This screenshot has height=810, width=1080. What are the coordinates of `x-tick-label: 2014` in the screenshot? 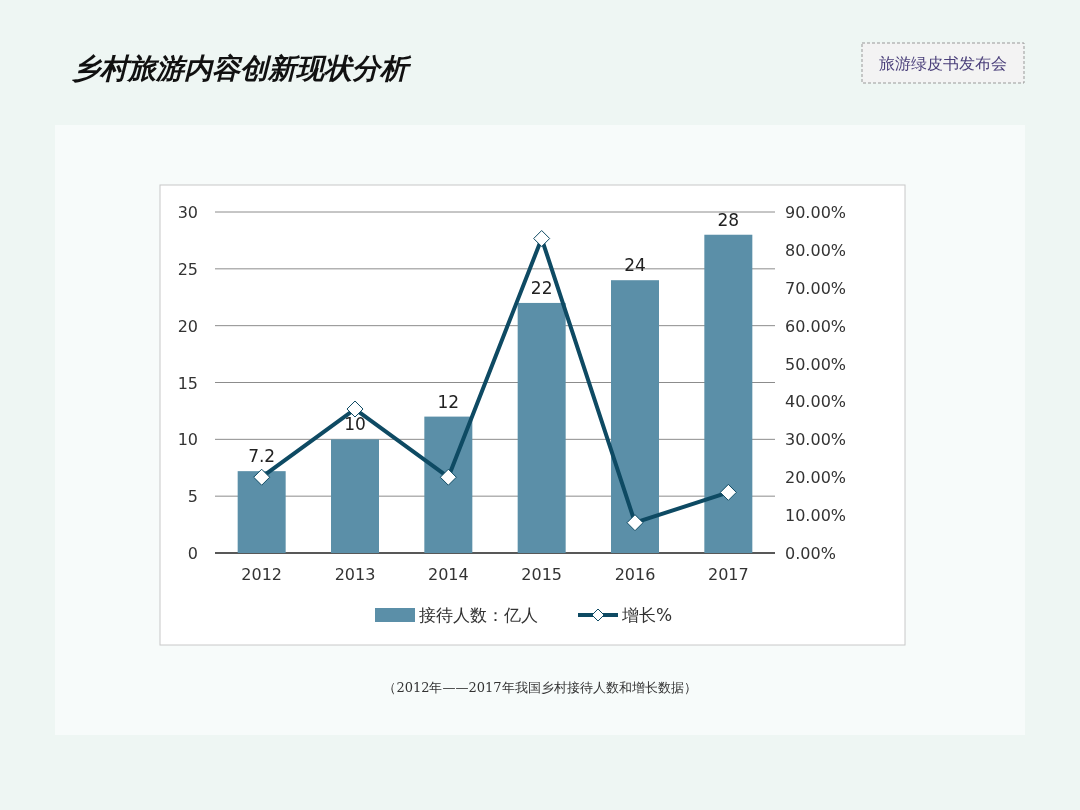 It's located at (448, 574).